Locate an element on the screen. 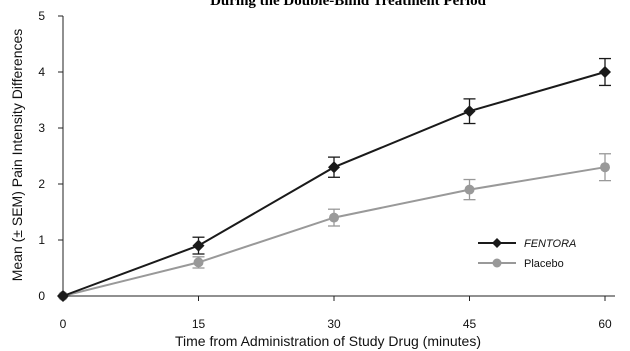 This screenshot has width=630, height=351. legend-item: Placebo is located at coordinates (521, 264).